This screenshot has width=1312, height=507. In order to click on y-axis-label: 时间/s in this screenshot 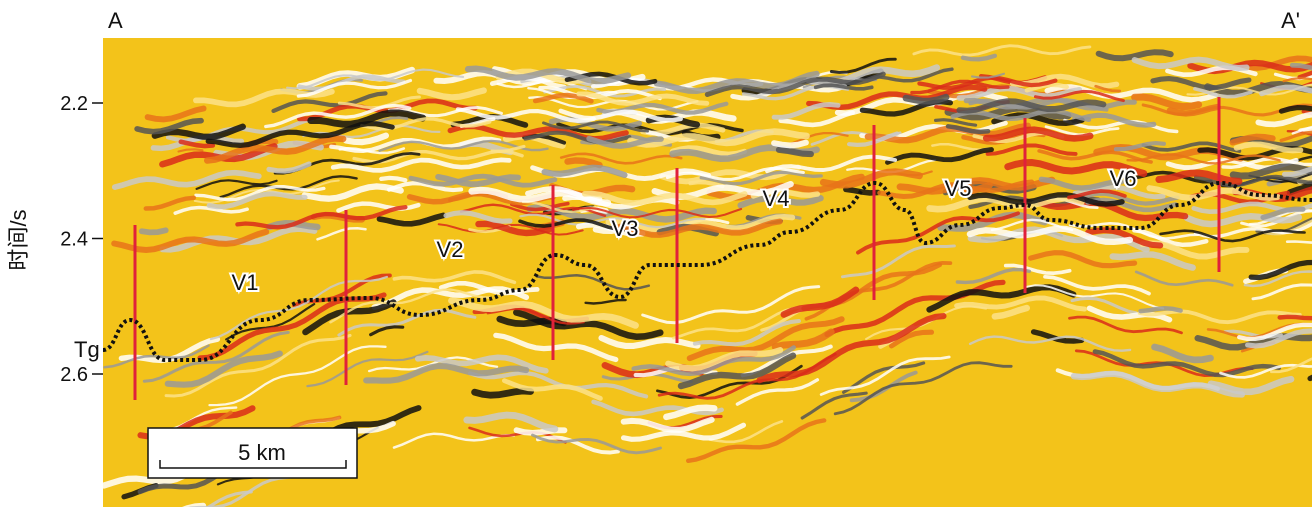, I will do `click(18, 239)`.